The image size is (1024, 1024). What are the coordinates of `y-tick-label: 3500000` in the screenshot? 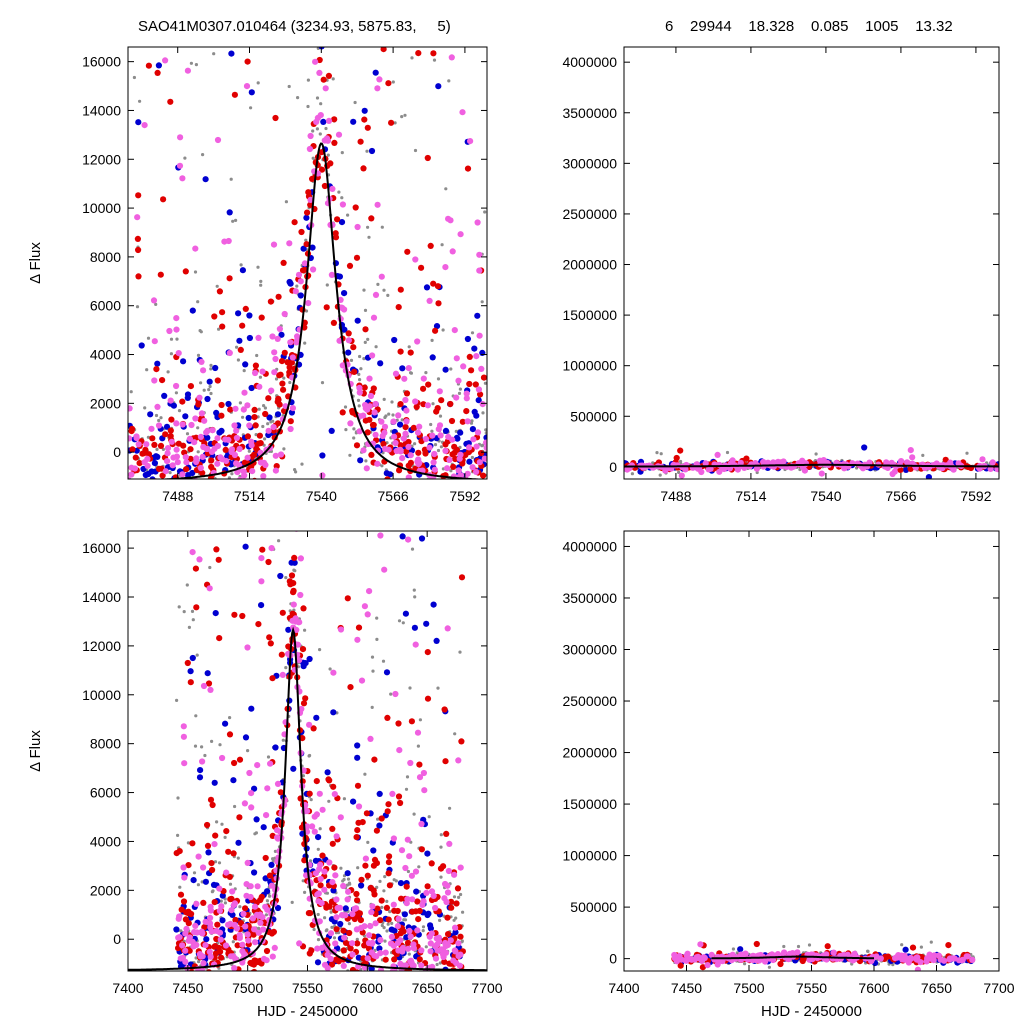 It's located at (589, 113).